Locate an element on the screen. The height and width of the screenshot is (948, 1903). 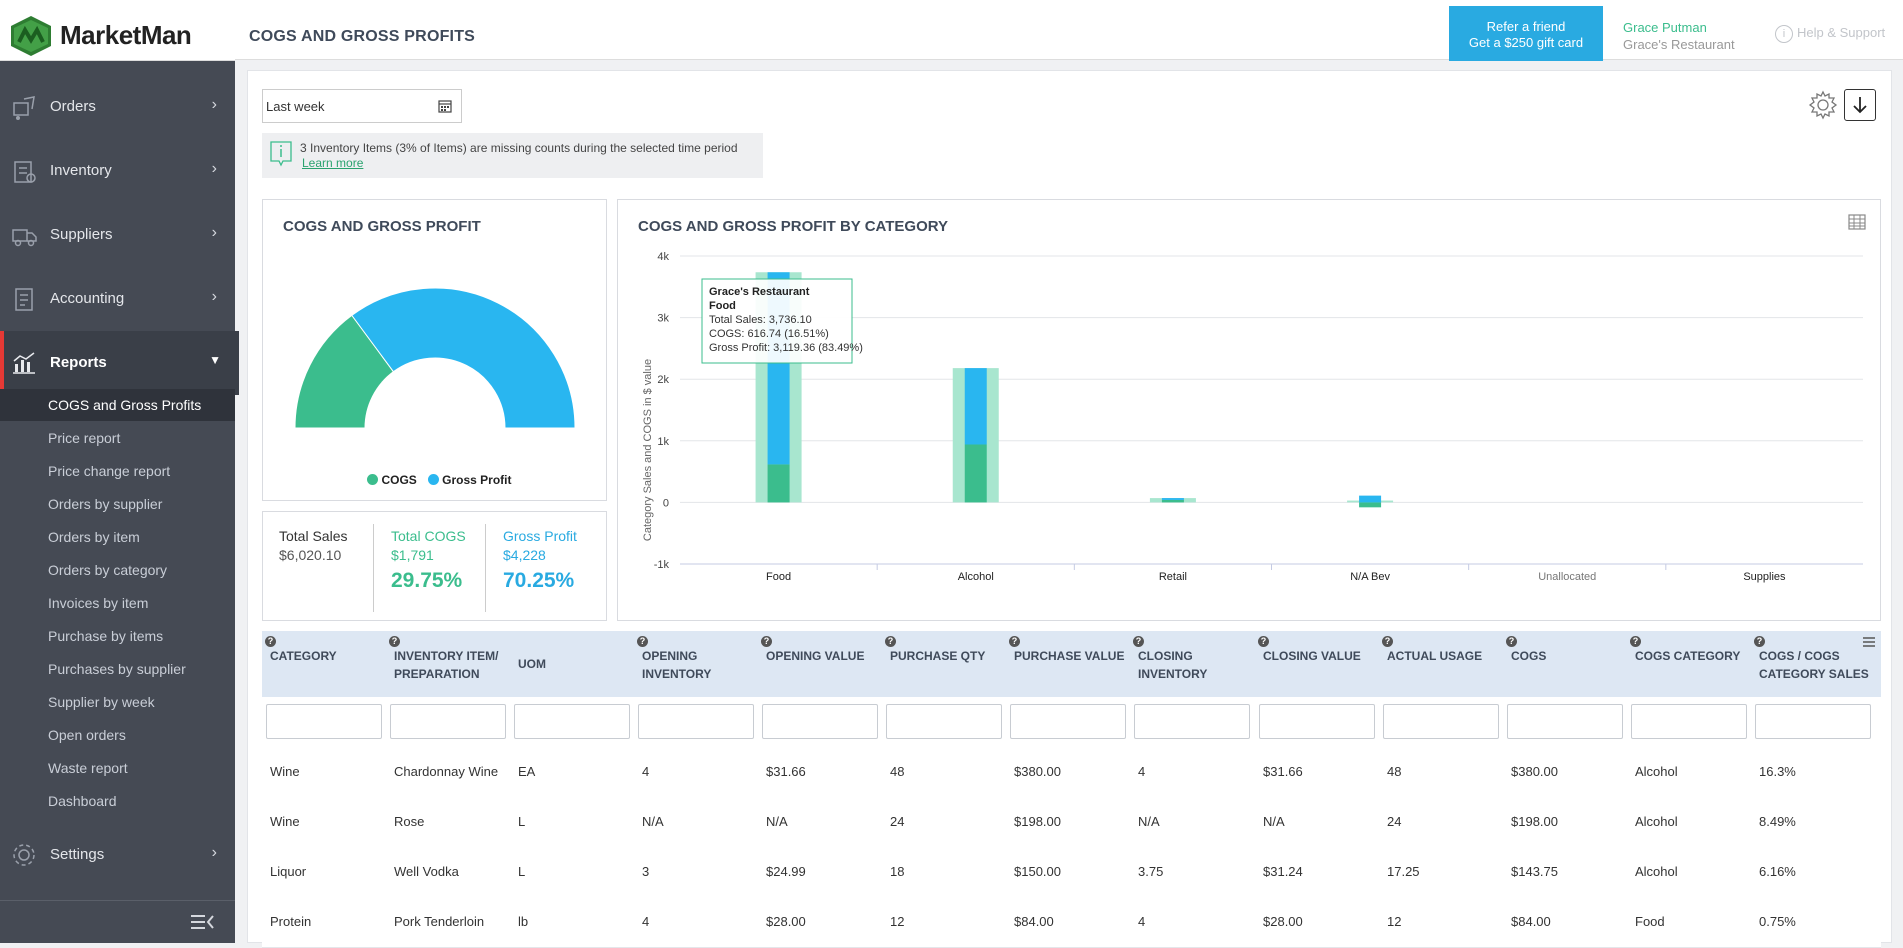
download-button is located at coordinates (1860, 105).